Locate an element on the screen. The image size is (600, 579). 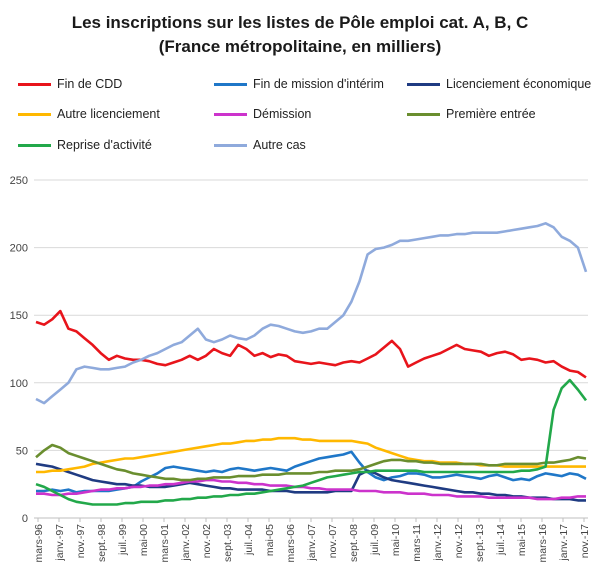
legend-label: Fin de mission d'intérim is located at coordinates (318, 84).